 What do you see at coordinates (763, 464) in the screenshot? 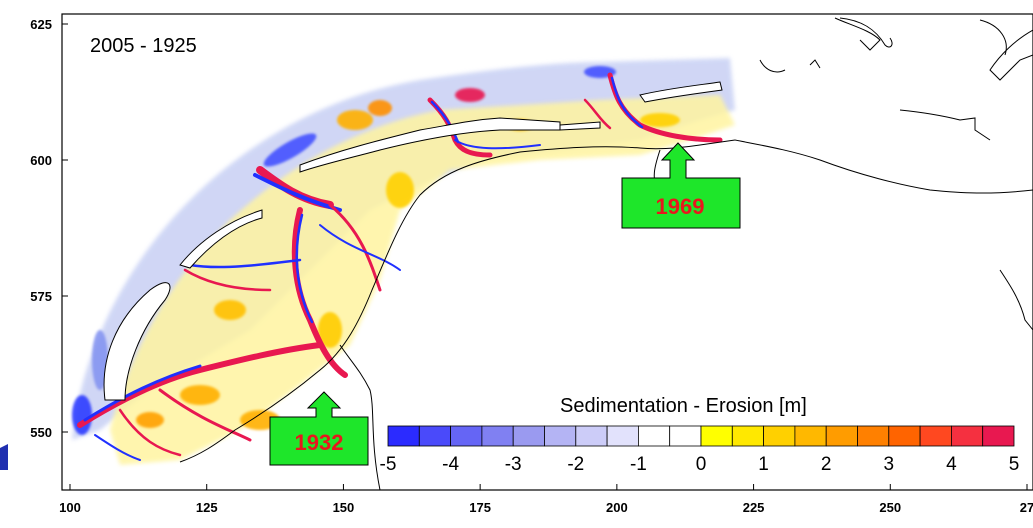
I see `legend-tick-label: 1` at bounding box center [763, 464].